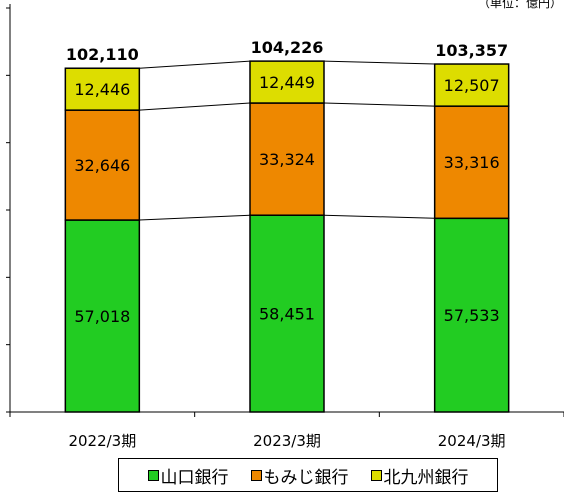  What do you see at coordinates (102, 441) in the screenshot?
I see `x-tick-label: 2022/3期` at bounding box center [102, 441].